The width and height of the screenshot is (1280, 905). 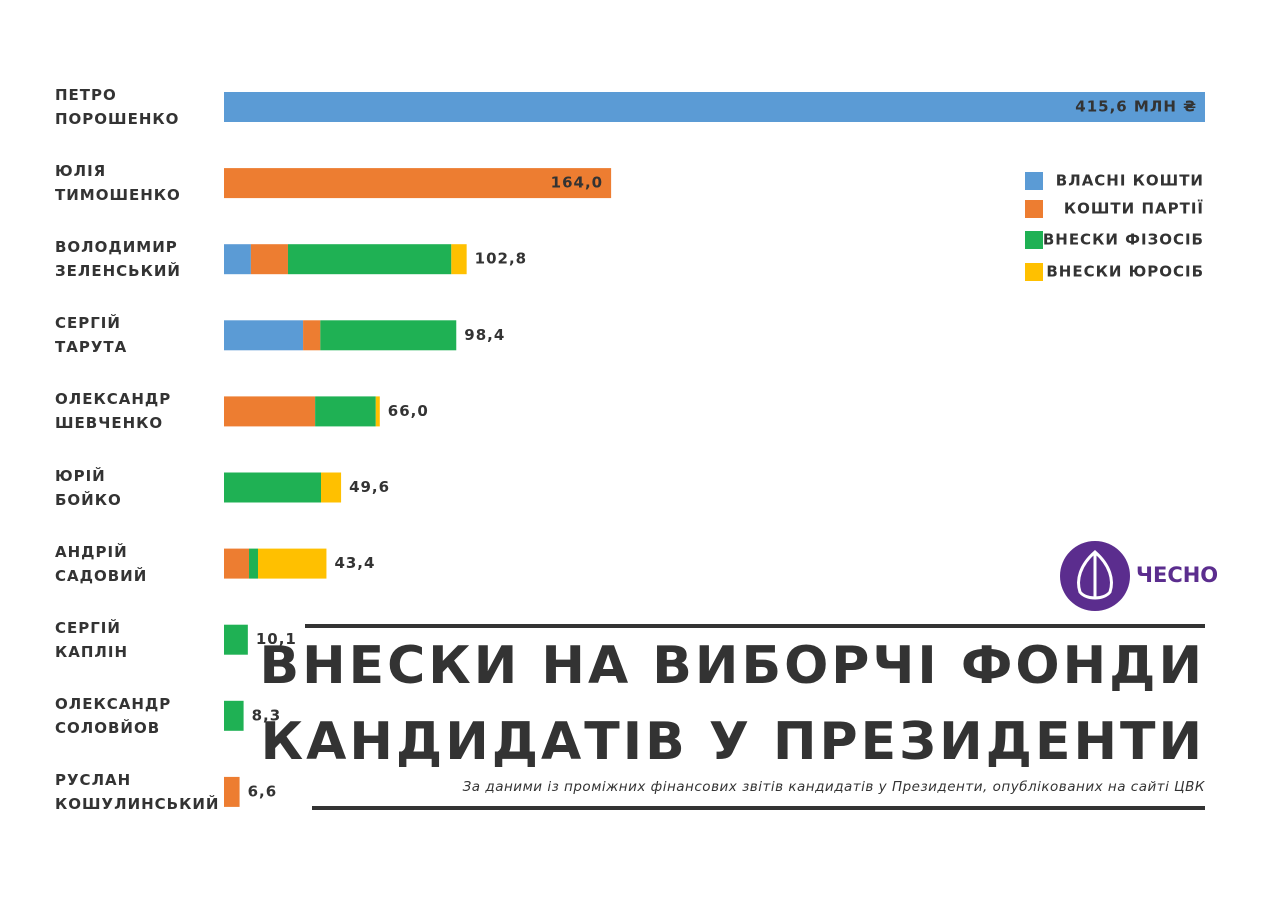 What do you see at coordinates (408, 411) in the screenshot?
I see `total-label: 66,0` at bounding box center [408, 411].